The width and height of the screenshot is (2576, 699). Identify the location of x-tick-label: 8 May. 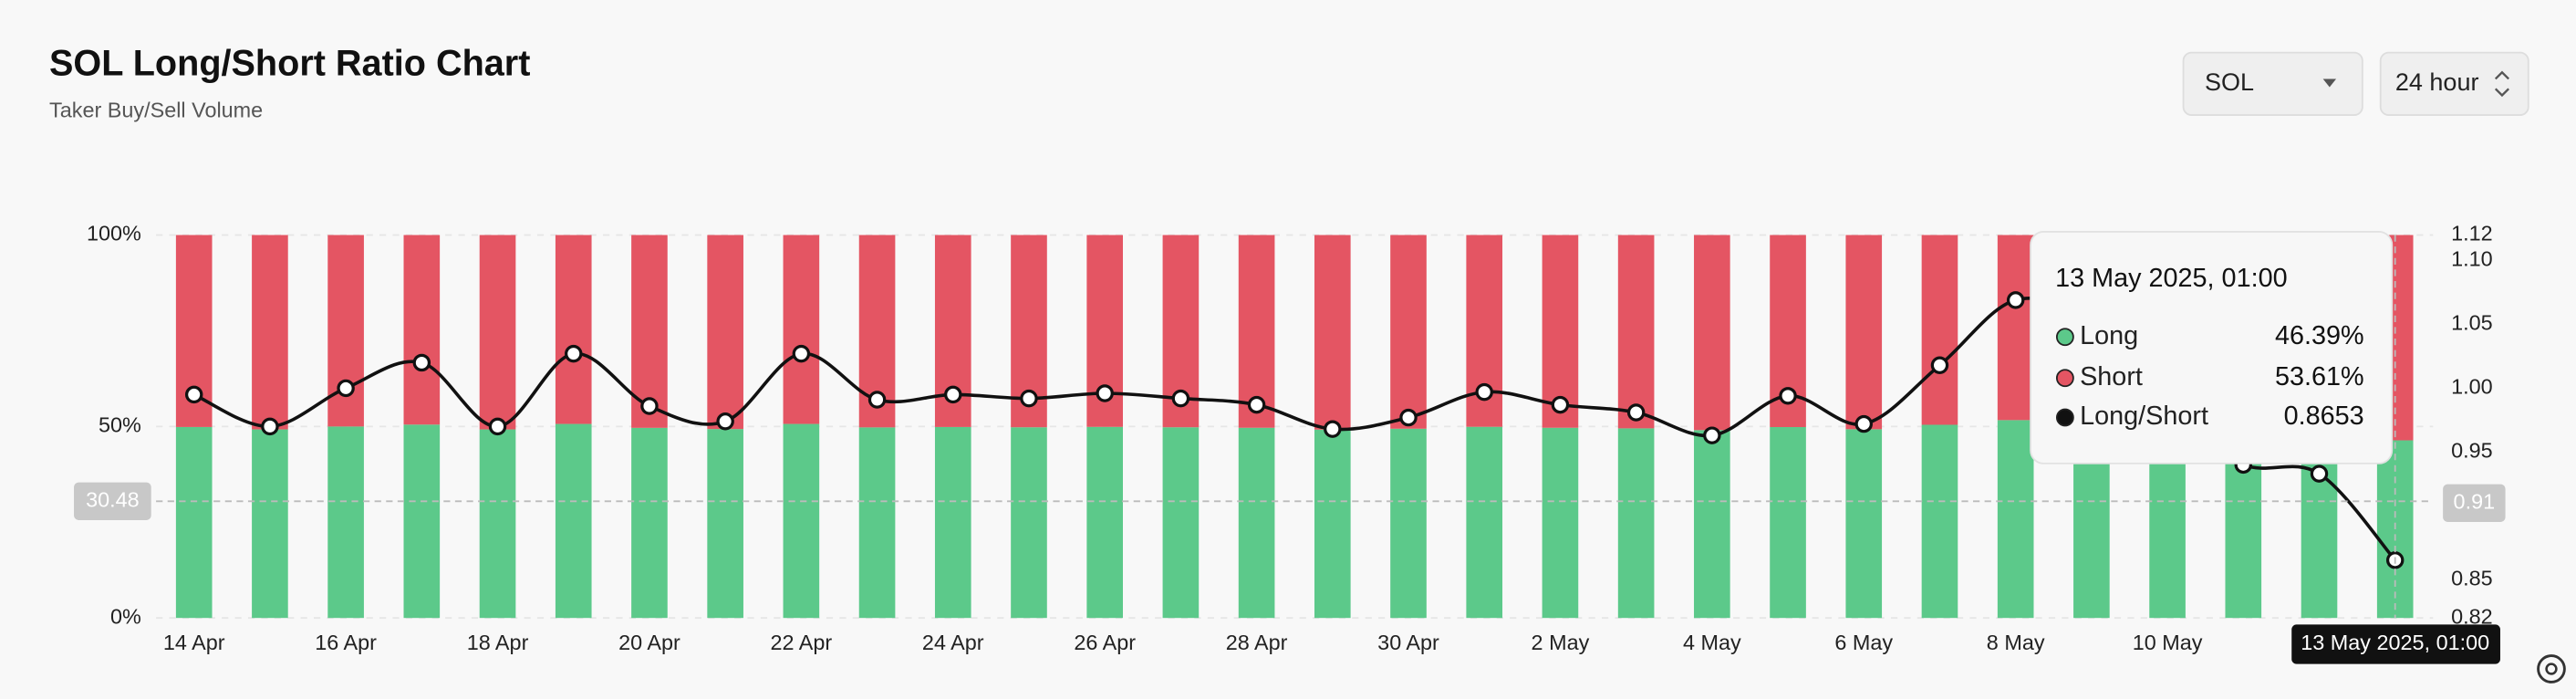
(2016, 642).